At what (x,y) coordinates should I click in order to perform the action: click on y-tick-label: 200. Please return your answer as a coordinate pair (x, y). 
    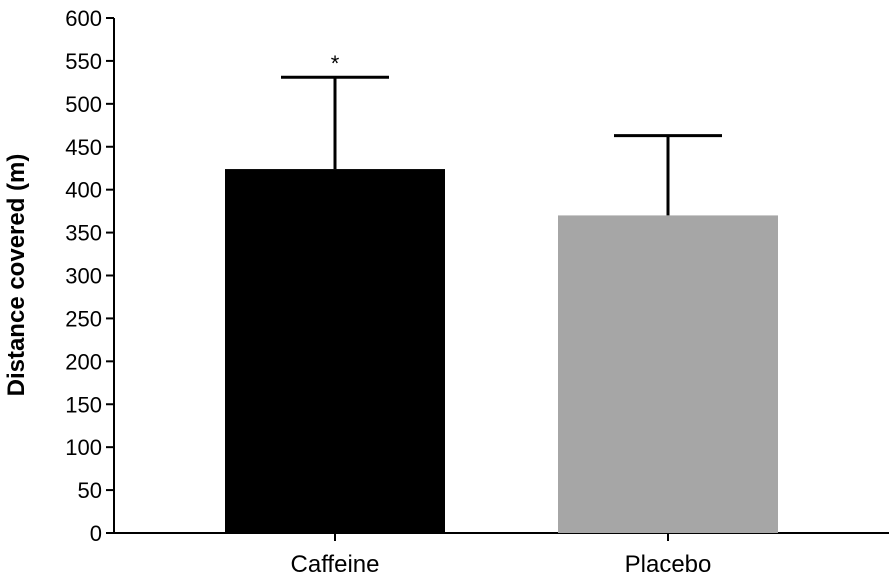
    Looking at the image, I should click on (83, 361).